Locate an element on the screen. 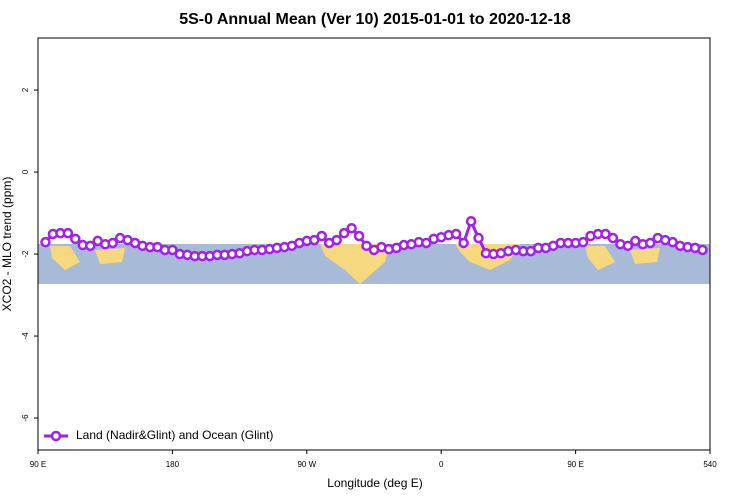 Image resolution: width=750 pixels, height=500 pixels. x-axis-label: Longitude (deg E) is located at coordinates (374, 483).